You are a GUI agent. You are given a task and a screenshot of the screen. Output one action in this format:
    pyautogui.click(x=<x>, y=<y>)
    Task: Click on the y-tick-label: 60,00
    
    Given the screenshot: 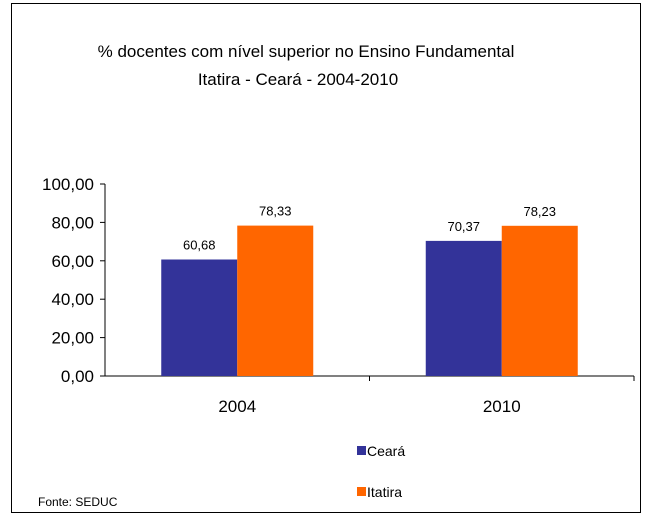 What is the action you would take?
    pyautogui.click(x=72, y=261)
    